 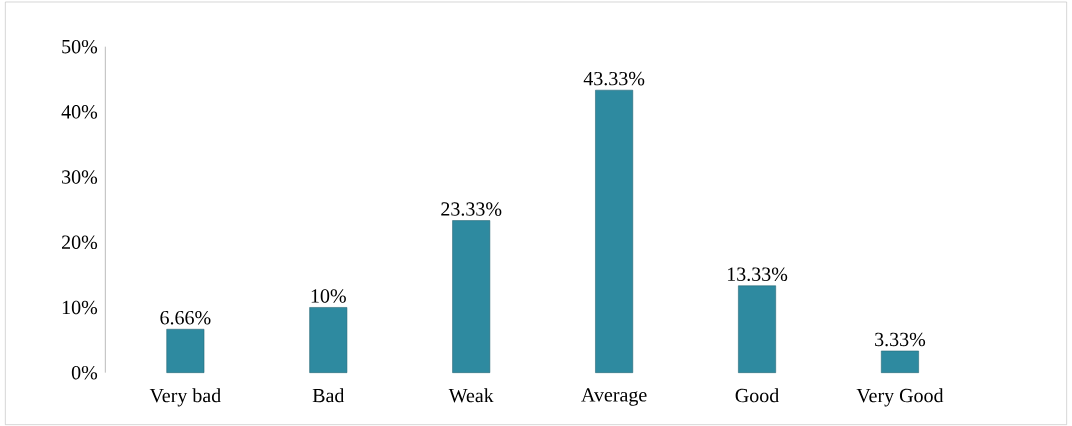 I want to click on data-label: 13.33%, so click(x=757, y=274).